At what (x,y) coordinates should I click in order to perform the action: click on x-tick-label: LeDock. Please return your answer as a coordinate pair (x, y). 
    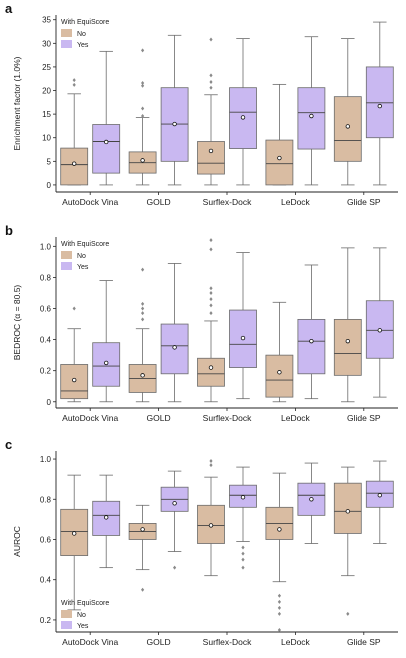
    Looking at the image, I should click on (296, 418).